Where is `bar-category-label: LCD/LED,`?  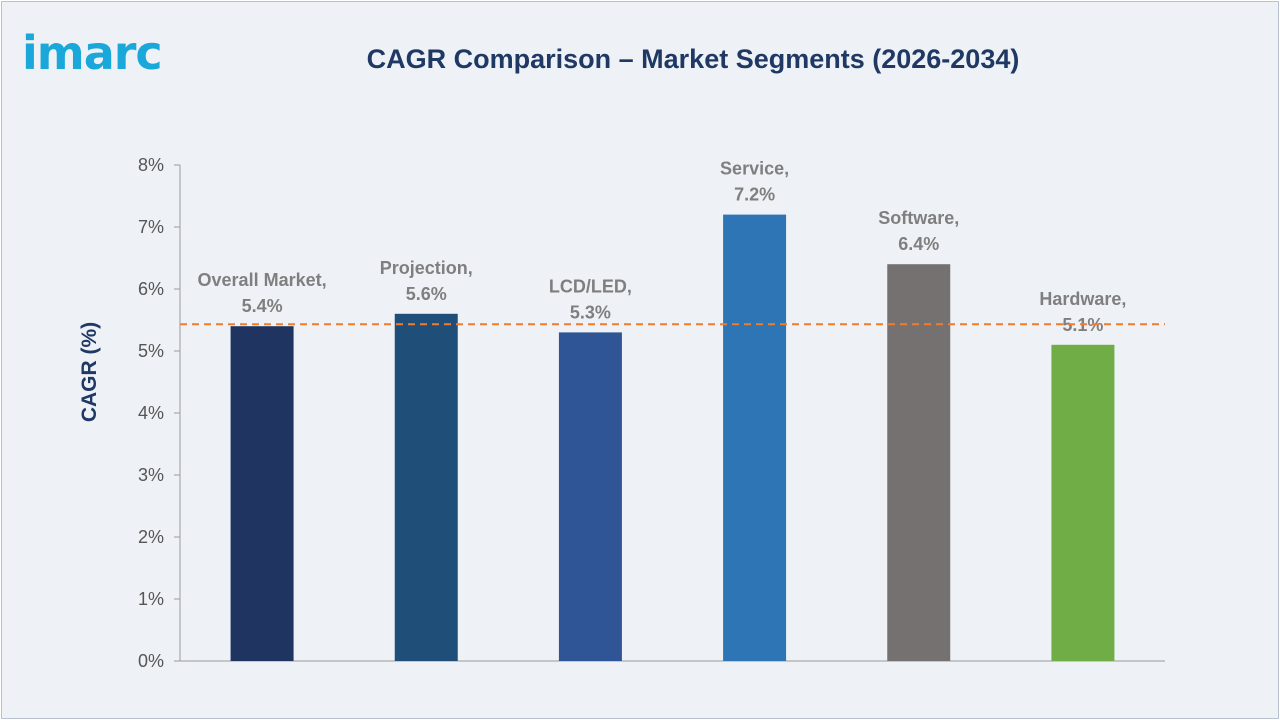 bar-category-label: LCD/LED, is located at coordinates (590, 286).